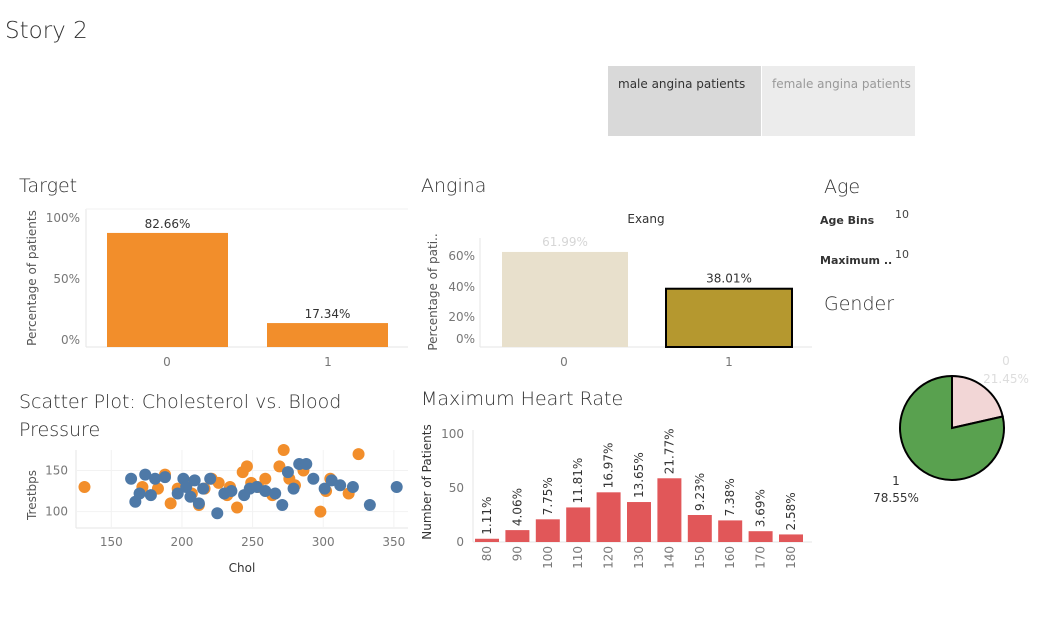 This screenshot has width=1051, height=621. What do you see at coordinates (902, 254) in the screenshot?
I see `maximum-value: 10` at bounding box center [902, 254].